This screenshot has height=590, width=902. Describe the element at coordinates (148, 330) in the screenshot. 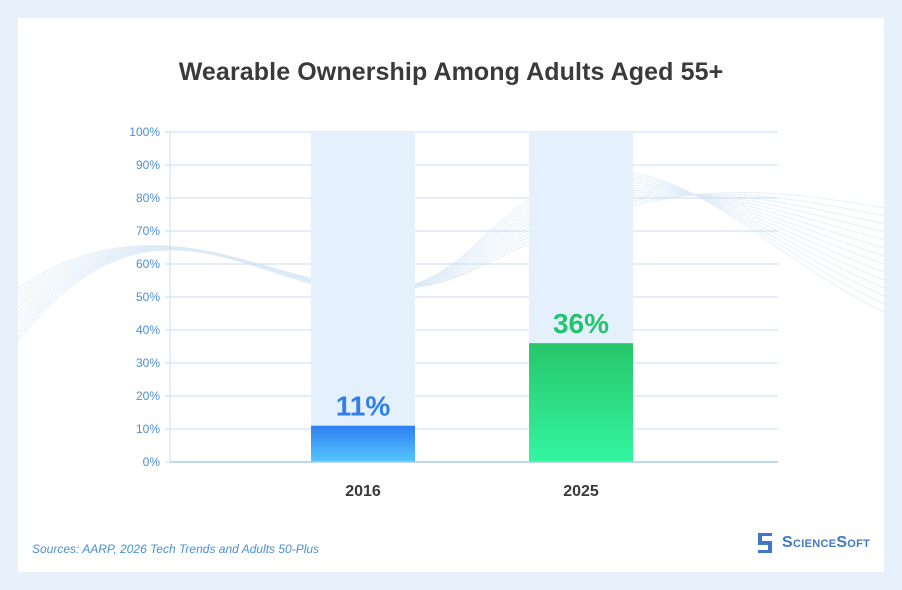

I see `y-tick-label: 40%` at that location.